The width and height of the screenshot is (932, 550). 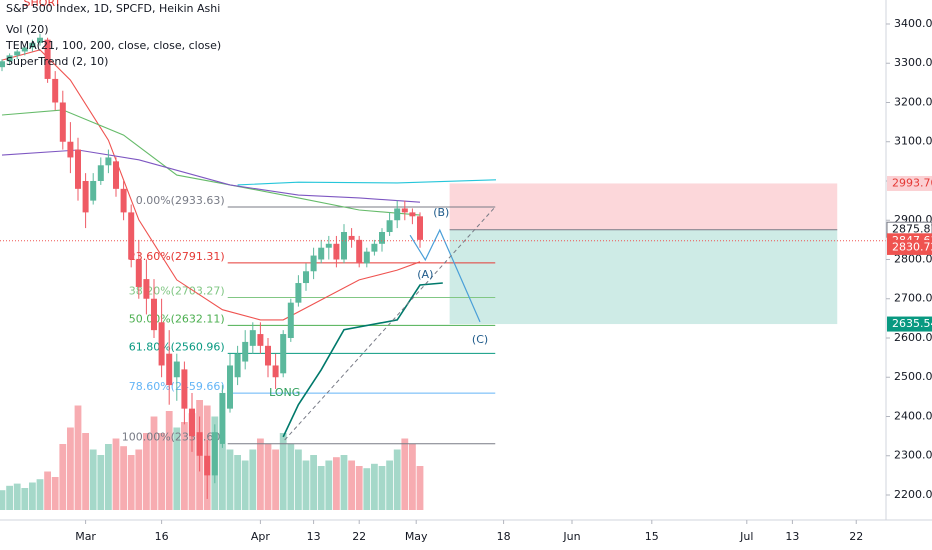 What do you see at coordinates (113, 8) in the screenshot?
I see `chart-title: S&P 500 Index, 1D, SPCFD, Heikin Ashi` at bounding box center [113, 8].